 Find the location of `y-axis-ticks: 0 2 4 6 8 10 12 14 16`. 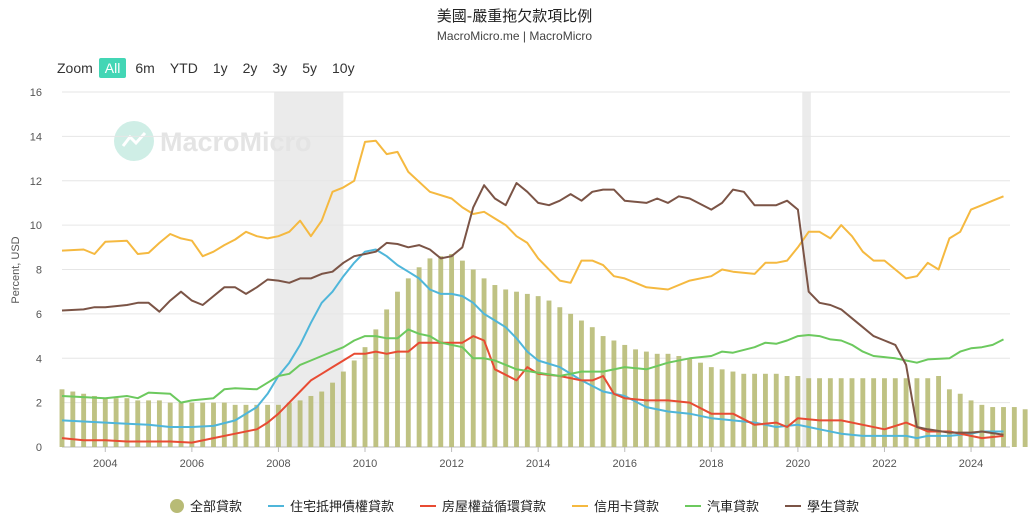

y-axis-ticks: 0 2 4 6 8 10 12 14 16 is located at coordinates (36, 270).